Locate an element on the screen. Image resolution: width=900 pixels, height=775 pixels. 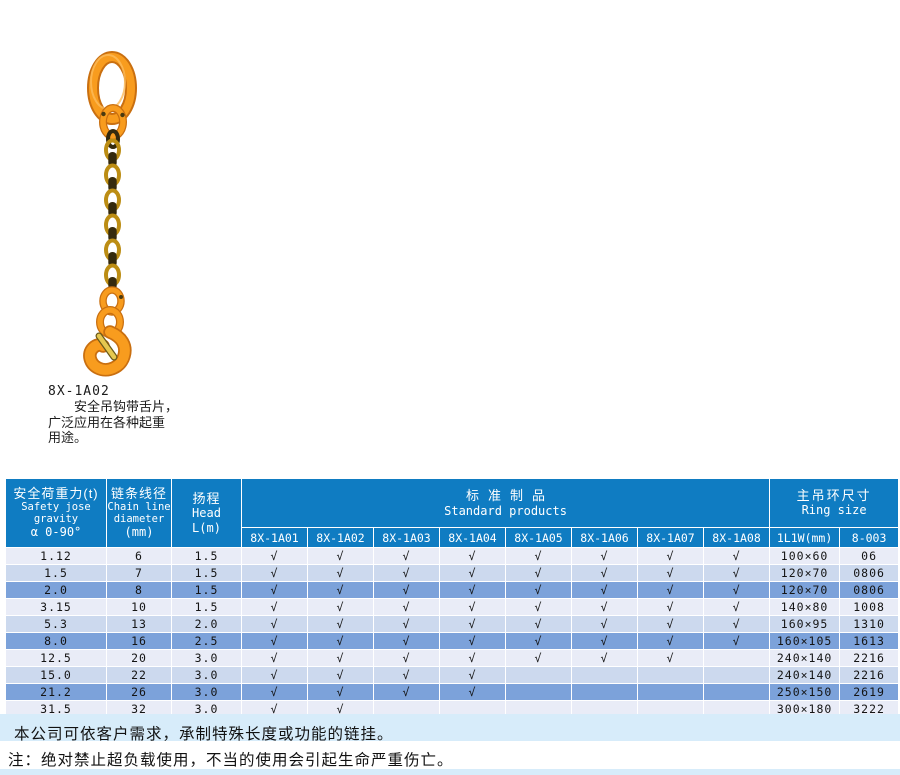
table-row: 1.5 7 1.5 √ √ √ √ √ √ √ √ 120×70 0806 is located at coordinates (452, 573).